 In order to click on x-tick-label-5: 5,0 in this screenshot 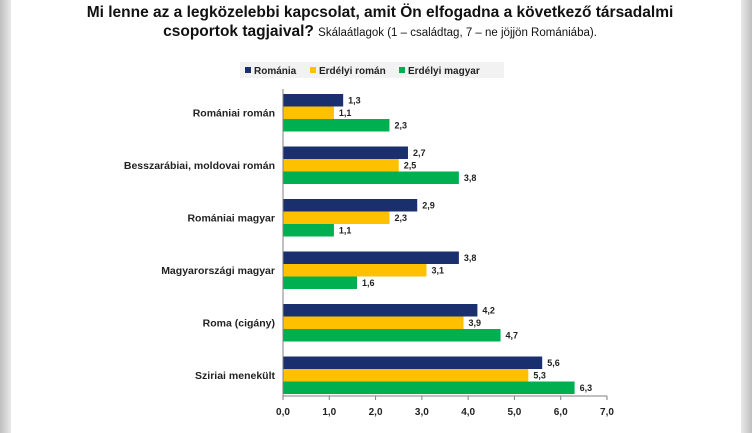, I will do `click(514, 412)`.